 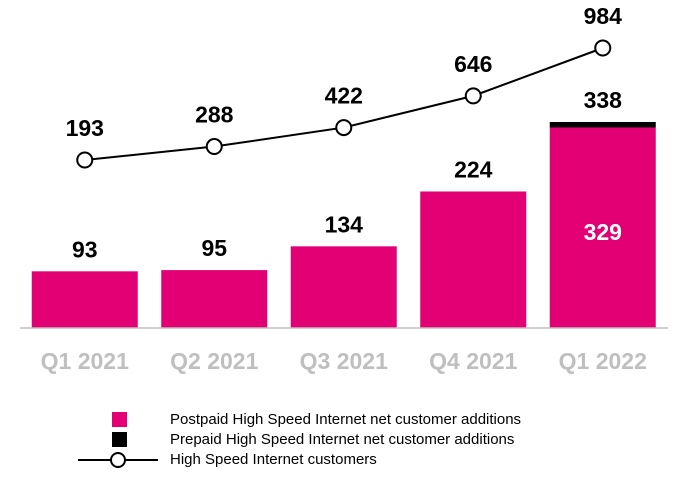 I want to click on legend-swatch-postpaid, so click(x=119, y=419).